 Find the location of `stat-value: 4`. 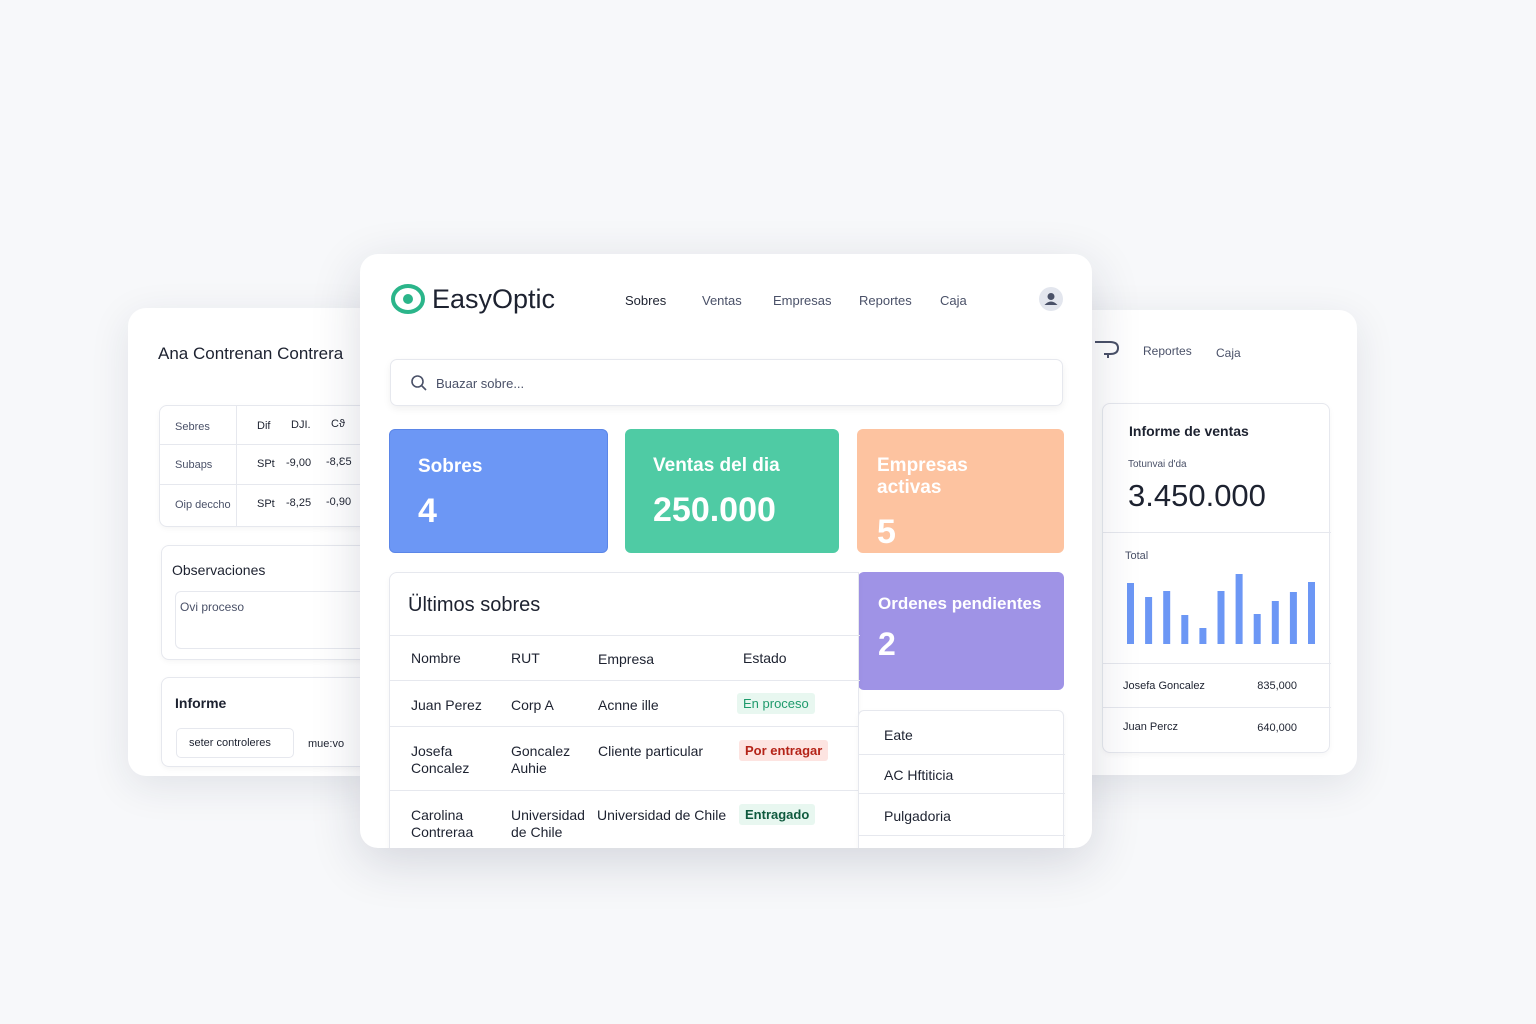

stat-value: 4 is located at coordinates (427, 511).